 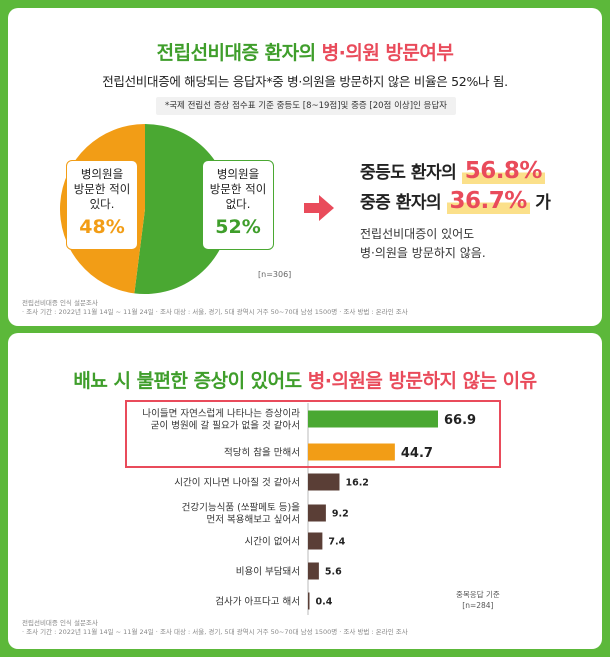 What do you see at coordinates (313, 434) in the screenshot?
I see `highlight-box` at bounding box center [313, 434].